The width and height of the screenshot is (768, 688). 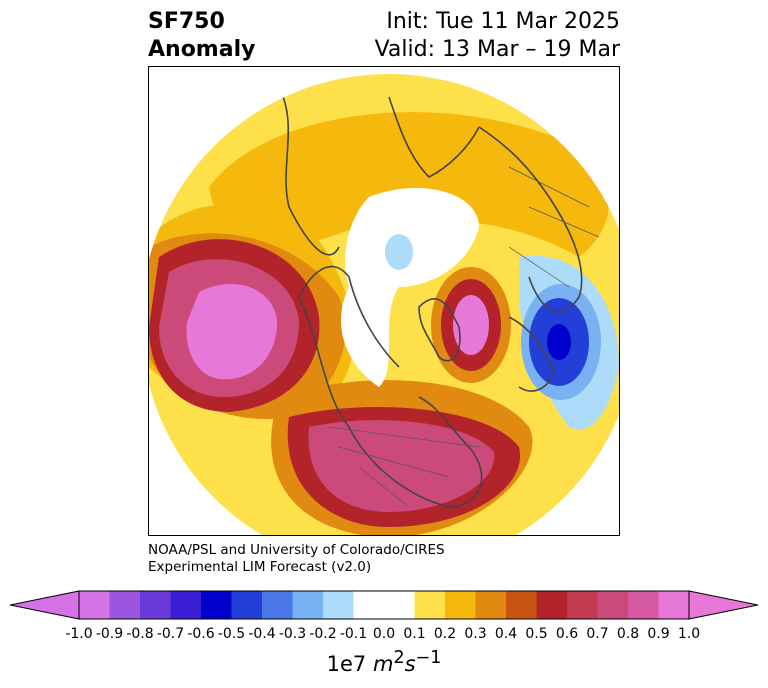 What do you see at coordinates (567, 634) in the screenshot?
I see `colorbar-tick-label: 0.6` at bounding box center [567, 634].